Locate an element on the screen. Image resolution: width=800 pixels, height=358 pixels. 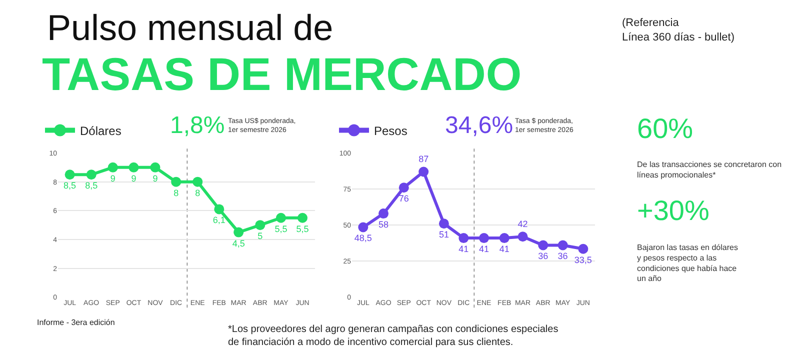
data-label: 33,5 is located at coordinates (583, 259).